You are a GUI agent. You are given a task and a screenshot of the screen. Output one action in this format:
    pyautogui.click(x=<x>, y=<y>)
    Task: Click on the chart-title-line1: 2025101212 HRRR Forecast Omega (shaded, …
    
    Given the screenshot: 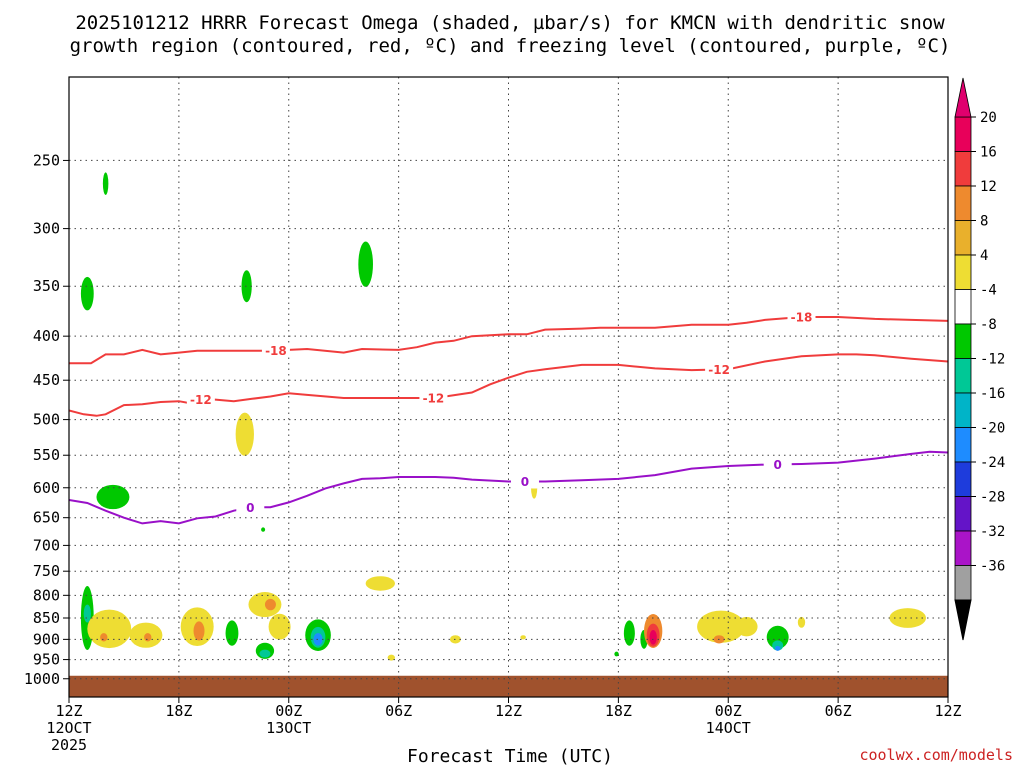 What is the action you would take?
    pyautogui.click(x=510, y=23)
    